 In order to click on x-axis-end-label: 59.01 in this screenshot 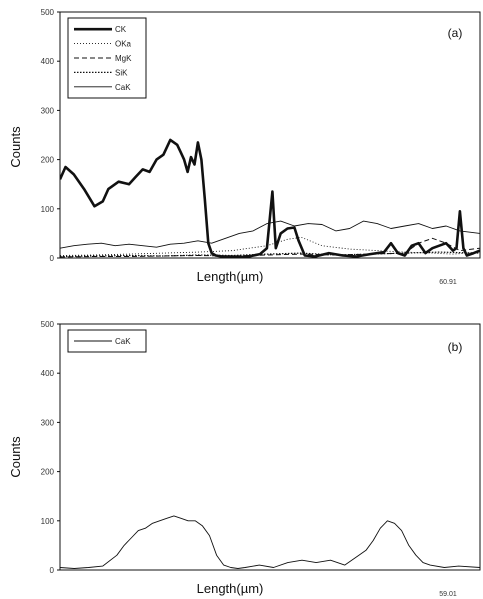, I will do `click(448, 594)`.